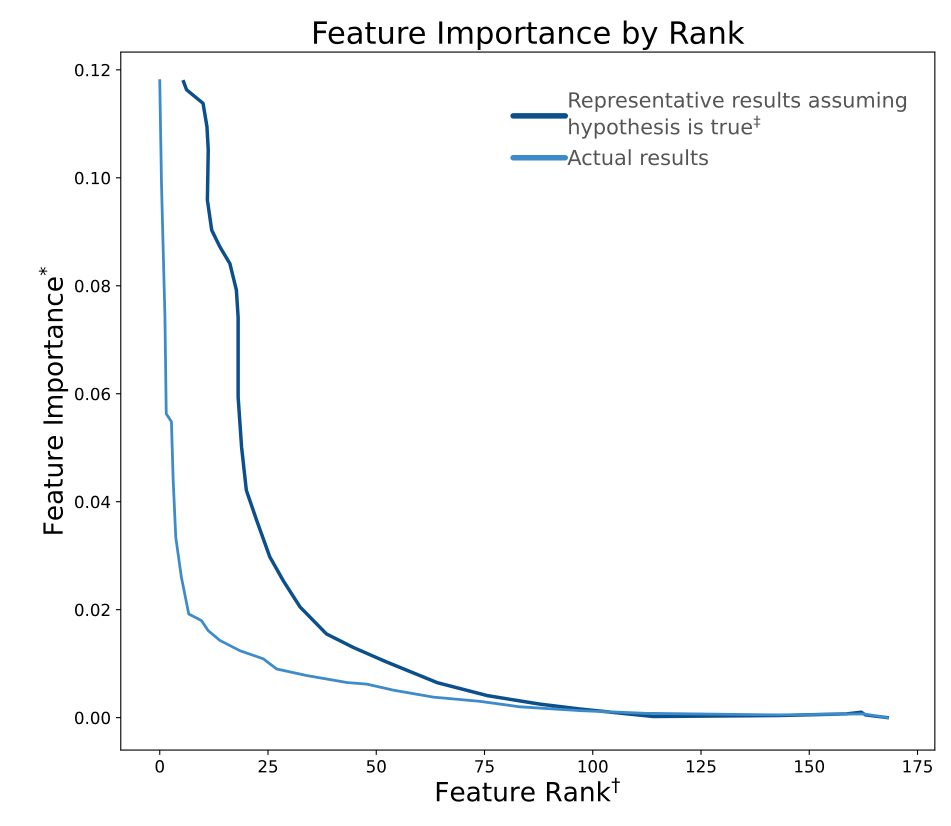 The width and height of the screenshot is (951, 826). I want to click on legend-label: Actual results, so click(637, 157).